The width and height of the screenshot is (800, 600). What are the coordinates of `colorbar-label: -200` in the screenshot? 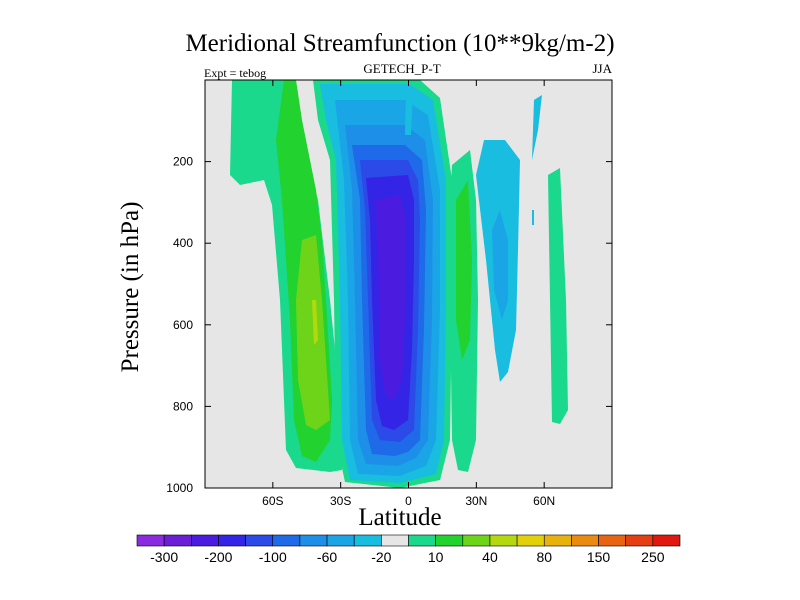 It's located at (218, 557).